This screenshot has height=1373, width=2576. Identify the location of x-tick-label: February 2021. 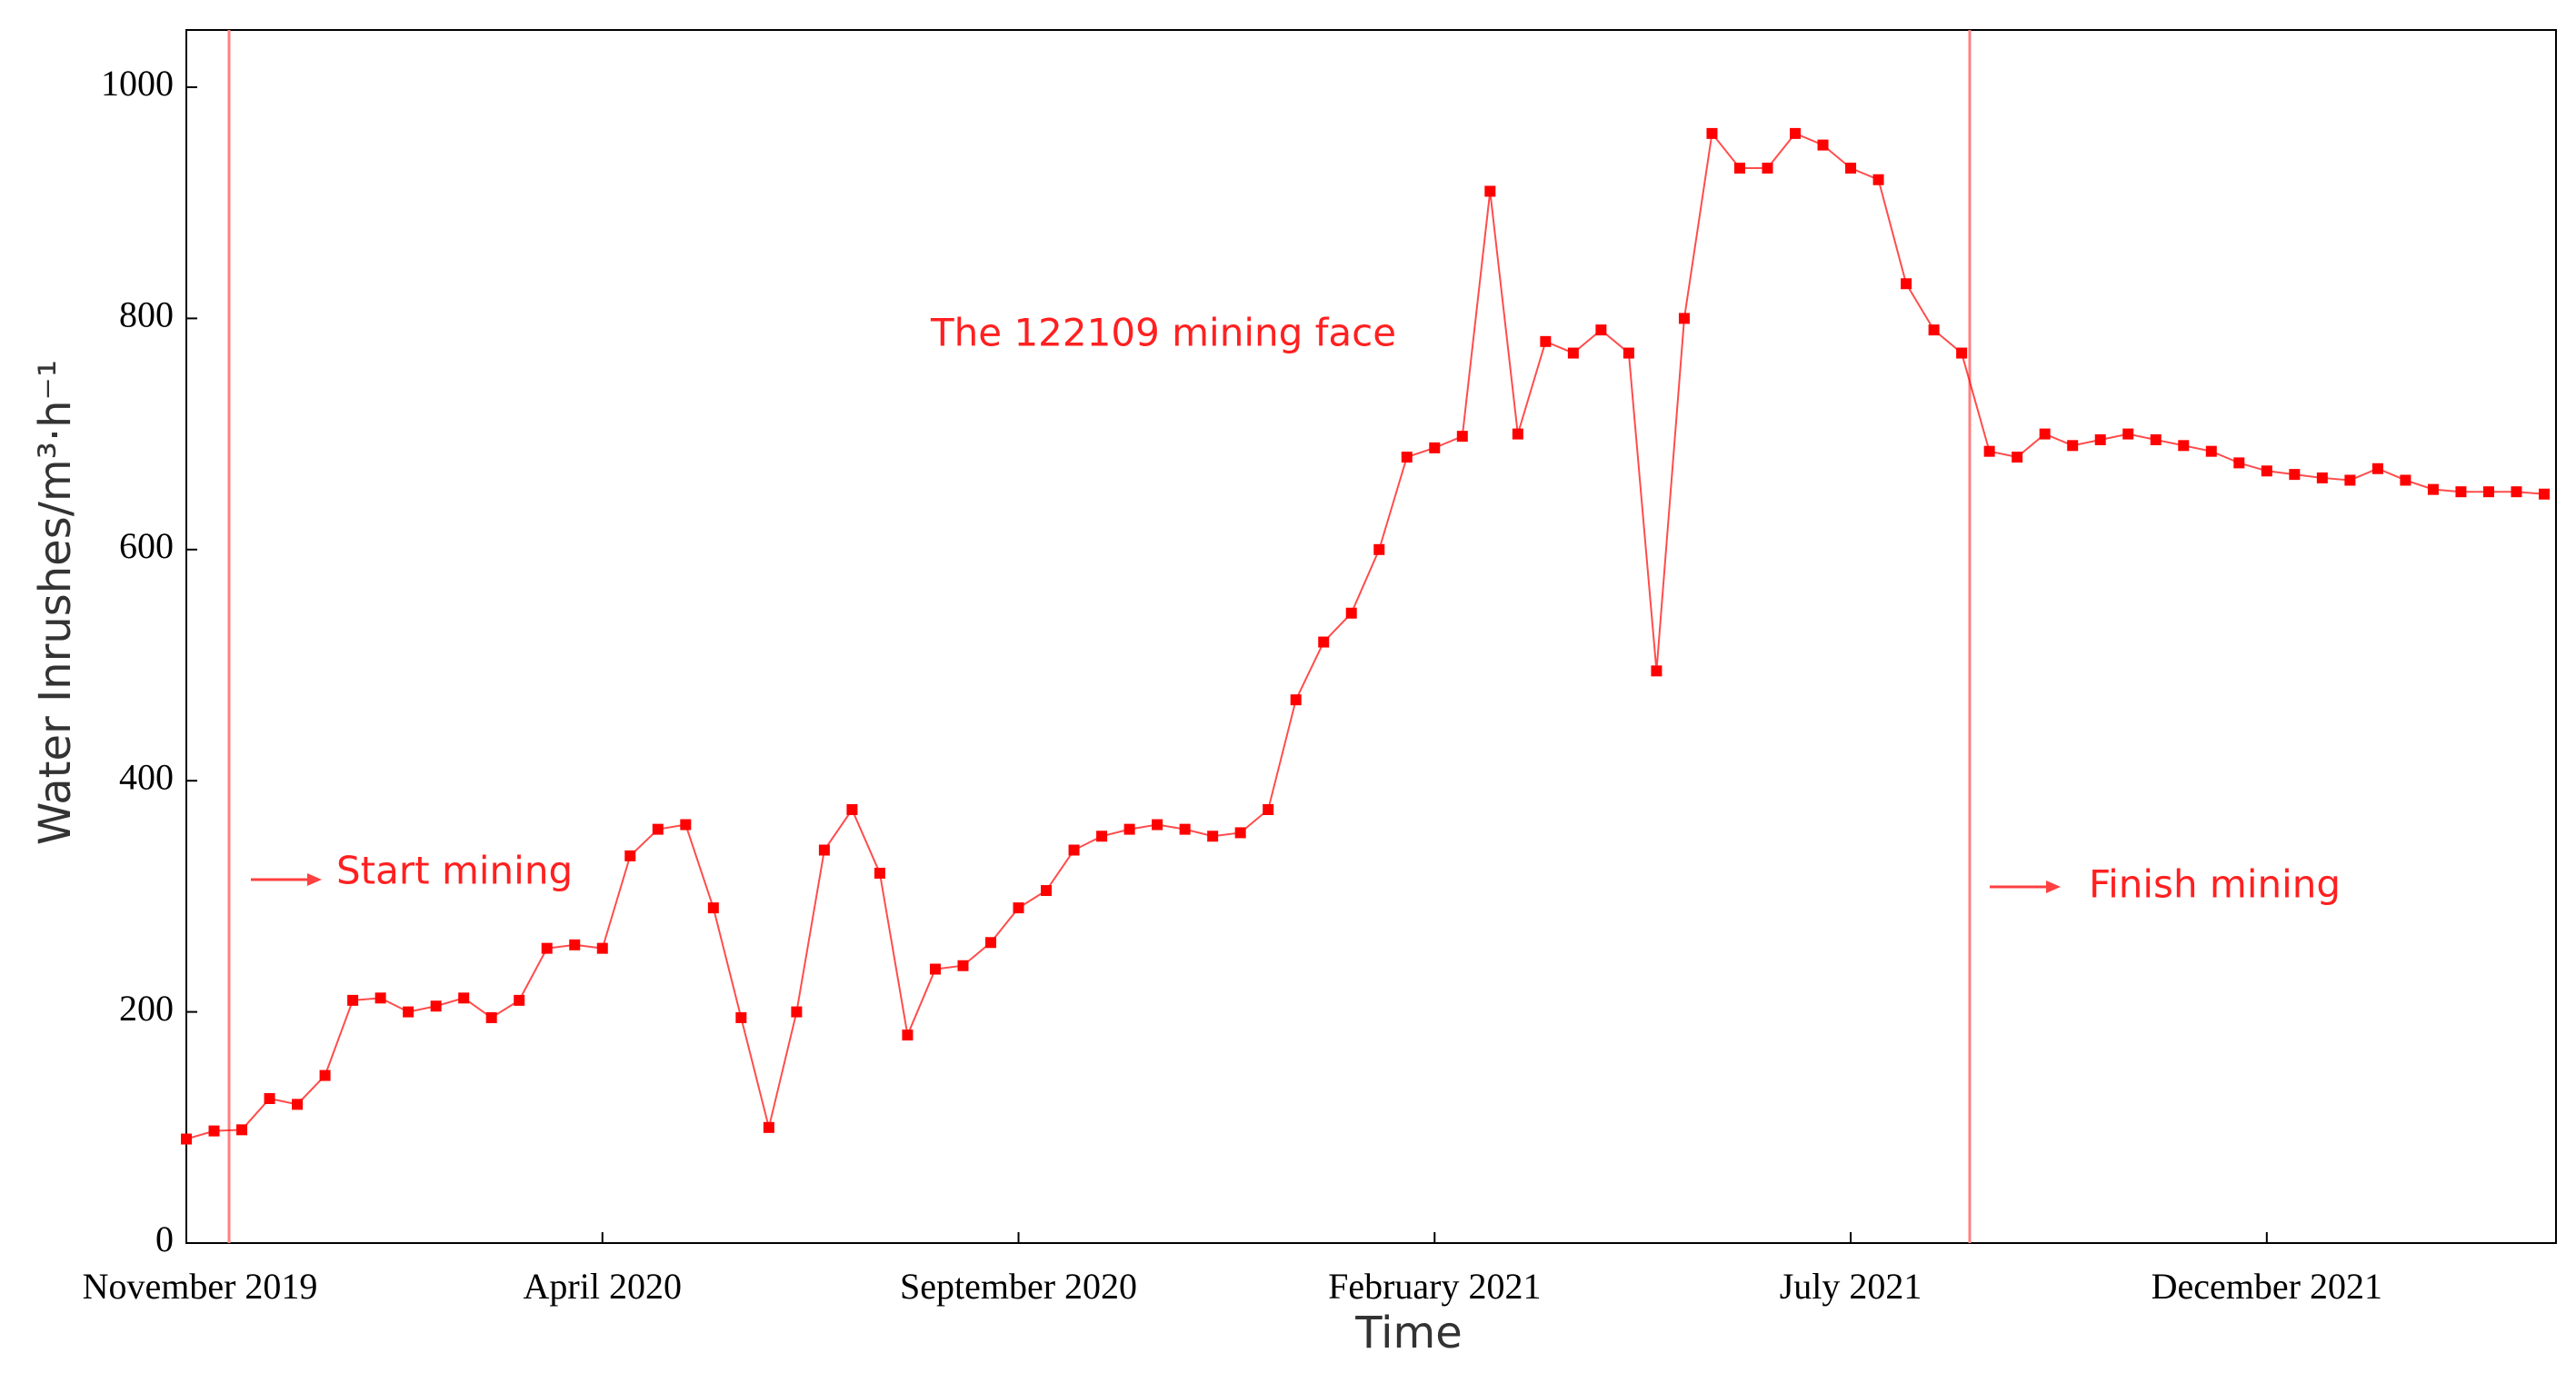
(1434, 1286).